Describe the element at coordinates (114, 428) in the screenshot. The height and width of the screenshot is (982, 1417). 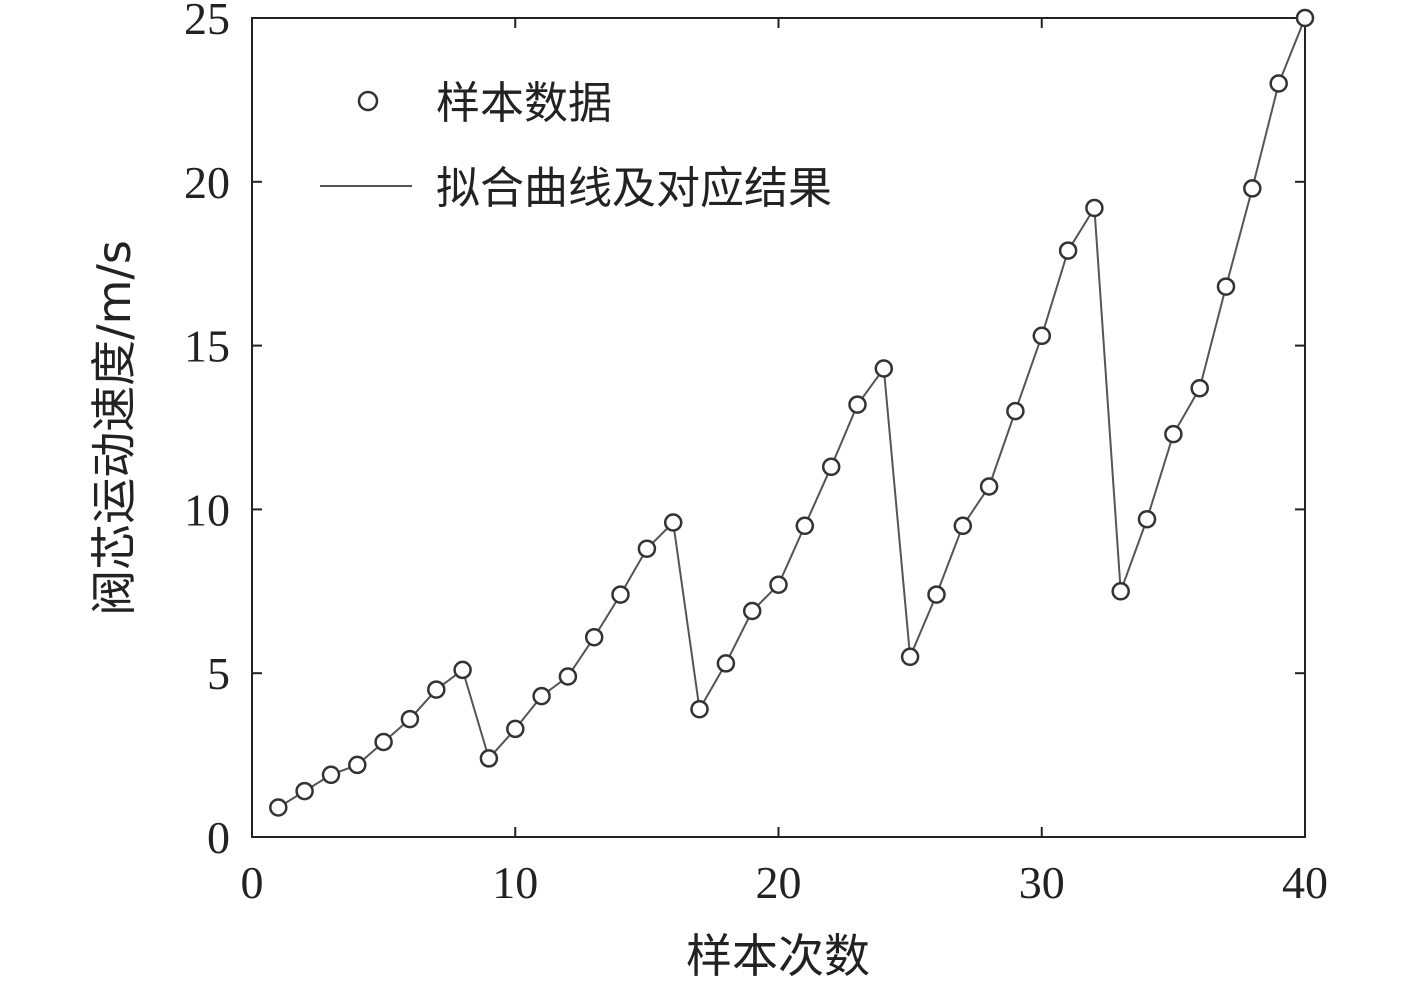
I see `y-axis-title: 阀芯运动速度/m/s` at that location.